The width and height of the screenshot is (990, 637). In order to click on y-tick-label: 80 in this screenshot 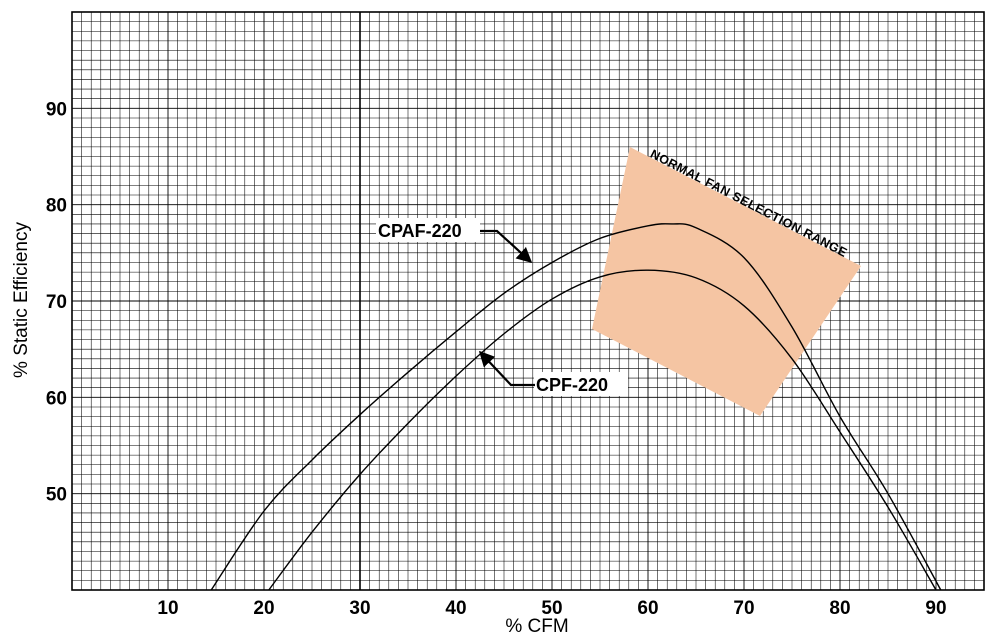, I will do `click(56, 206)`.